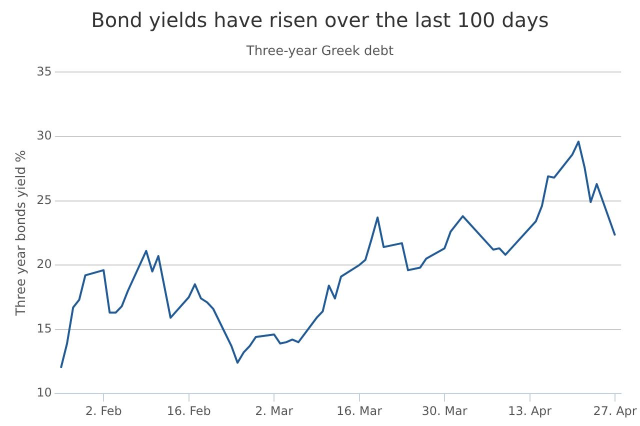  Describe the element at coordinates (103, 411) in the screenshot. I see `x-tick-label: 2. Feb` at that location.